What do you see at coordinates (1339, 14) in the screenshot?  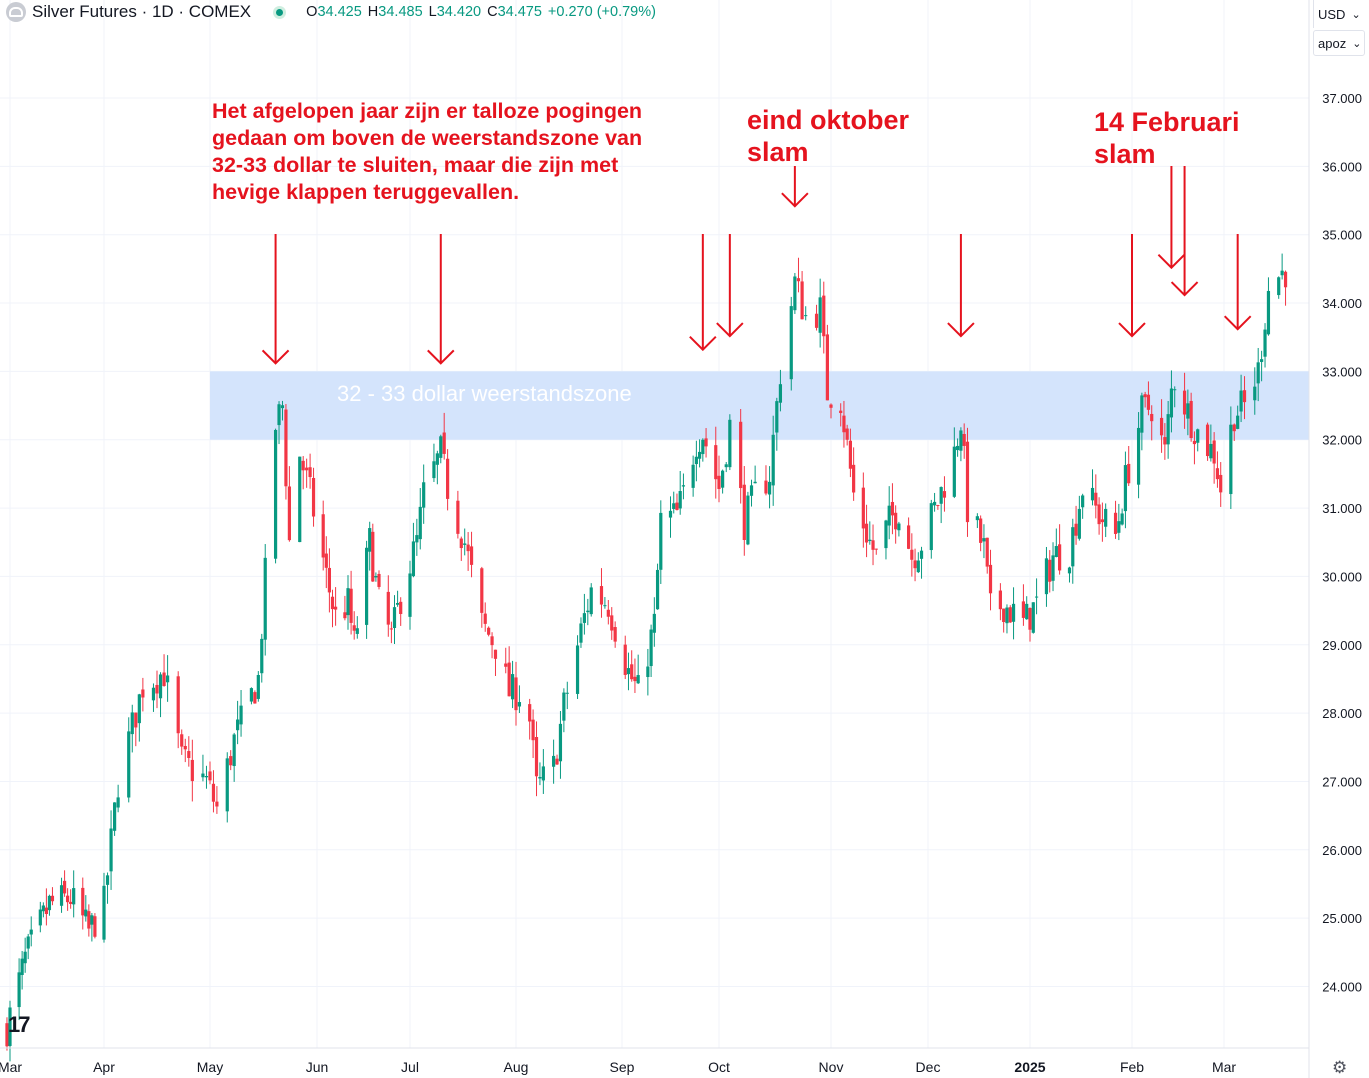 I see `currency-button: USD ⌄` at bounding box center [1339, 14].